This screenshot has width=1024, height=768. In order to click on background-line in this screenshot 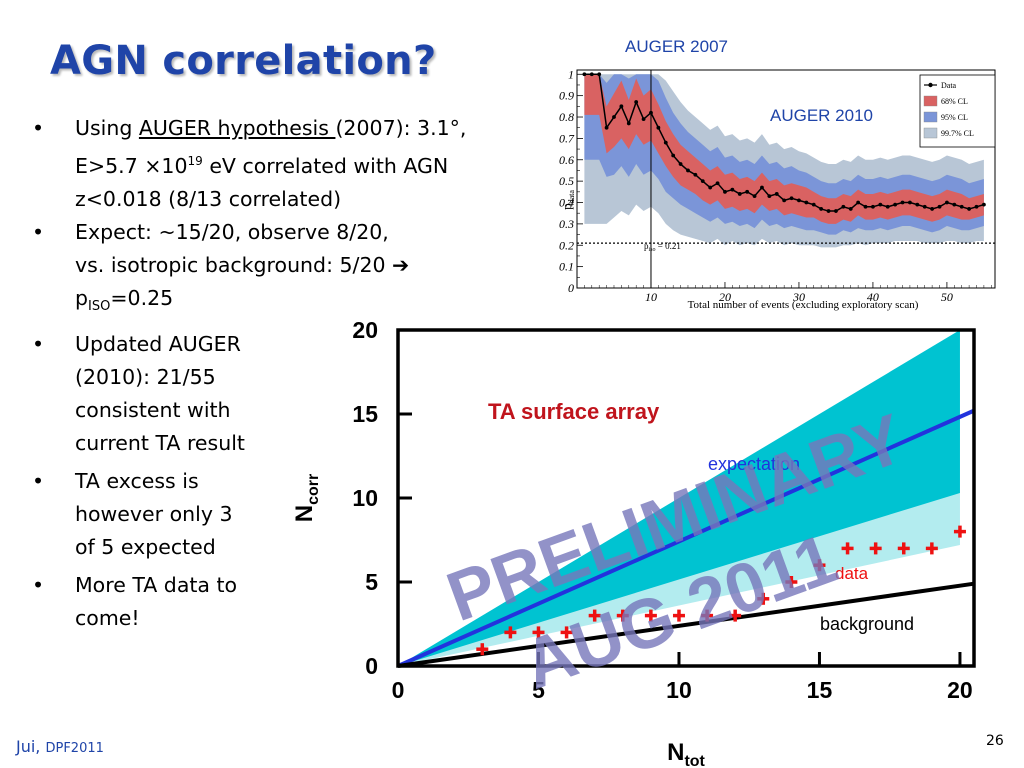, I will do `click(686, 624)`.